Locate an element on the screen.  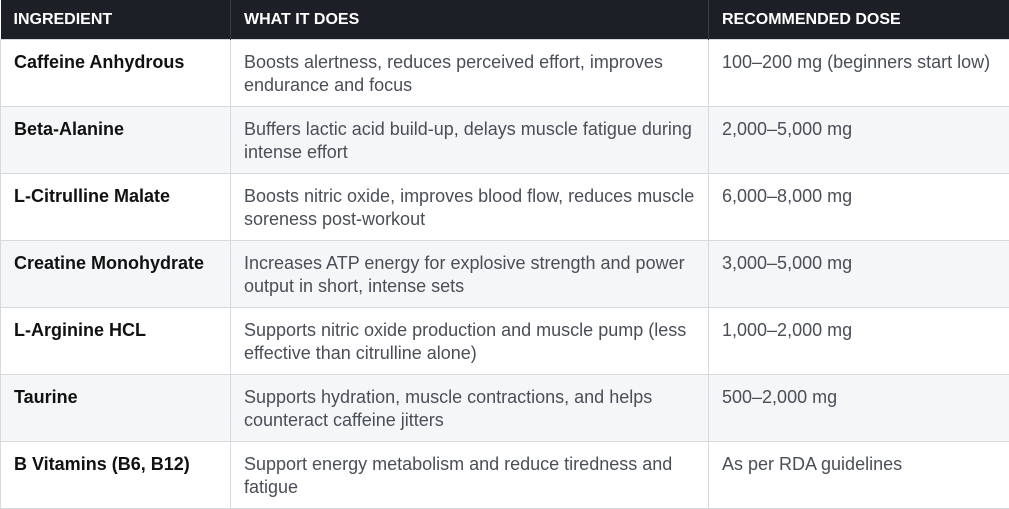
table-cell: 6,000–8,000 mg is located at coordinates (859, 207).